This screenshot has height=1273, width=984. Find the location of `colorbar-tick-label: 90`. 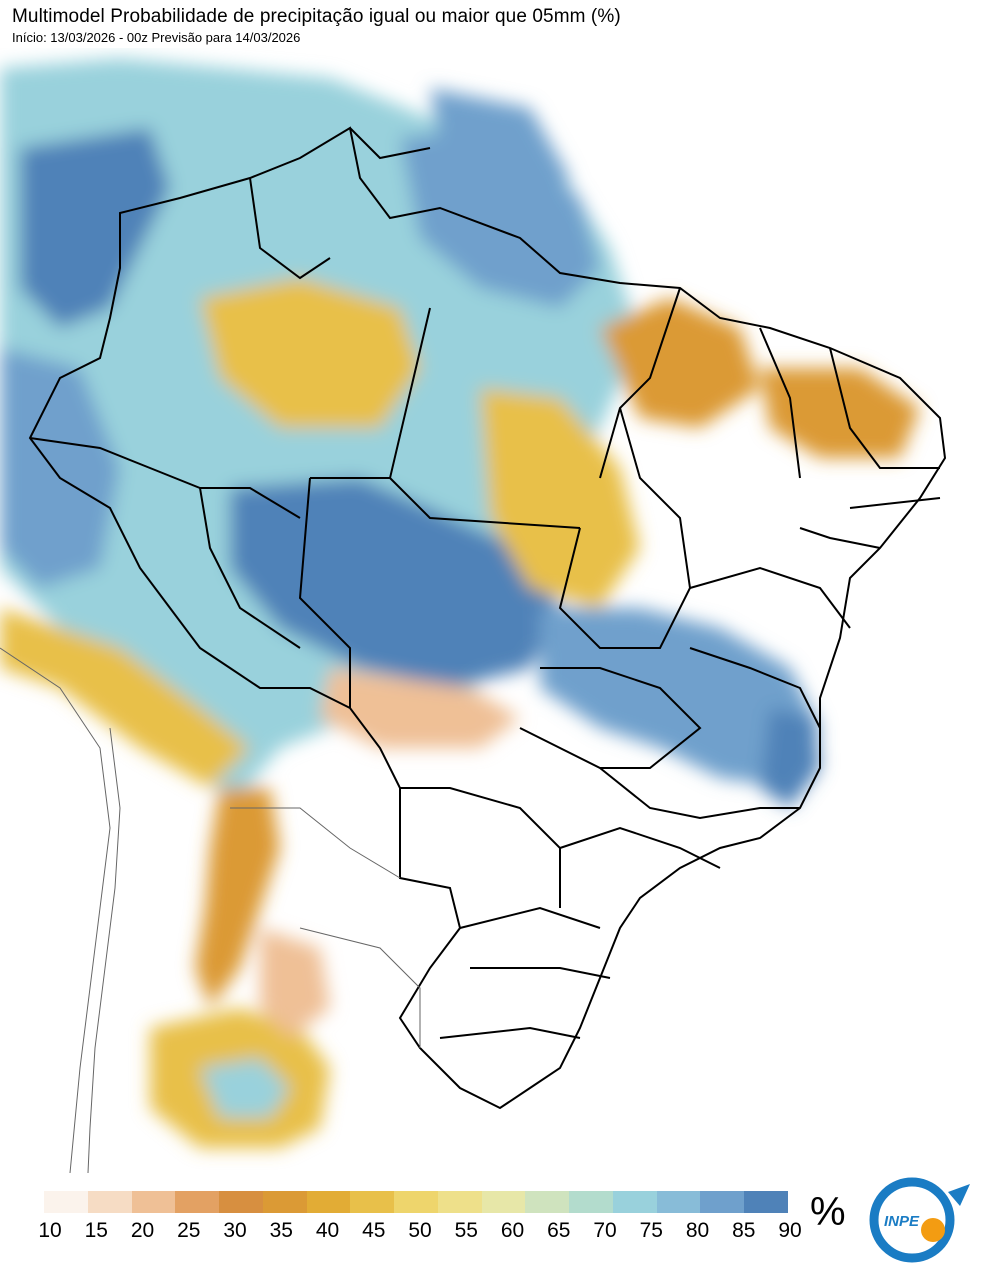

colorbar-tick-label: 90 is located at coordinates (790, 1230).